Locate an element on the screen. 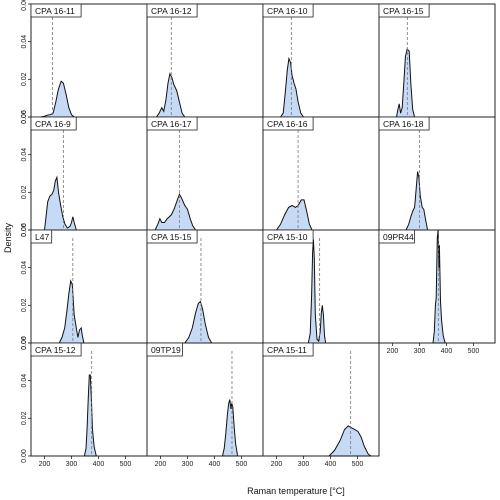  panel: CPA 16-16 is located at coordinates (321, 173).